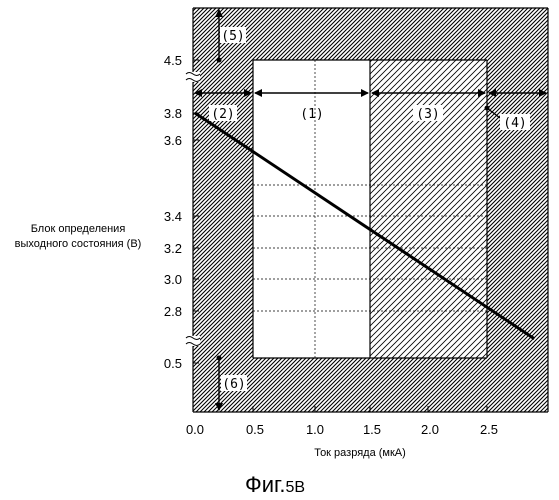 This screenshot has height=500, width=559. I want to click on region-label-1: (1), so click(311, 114).